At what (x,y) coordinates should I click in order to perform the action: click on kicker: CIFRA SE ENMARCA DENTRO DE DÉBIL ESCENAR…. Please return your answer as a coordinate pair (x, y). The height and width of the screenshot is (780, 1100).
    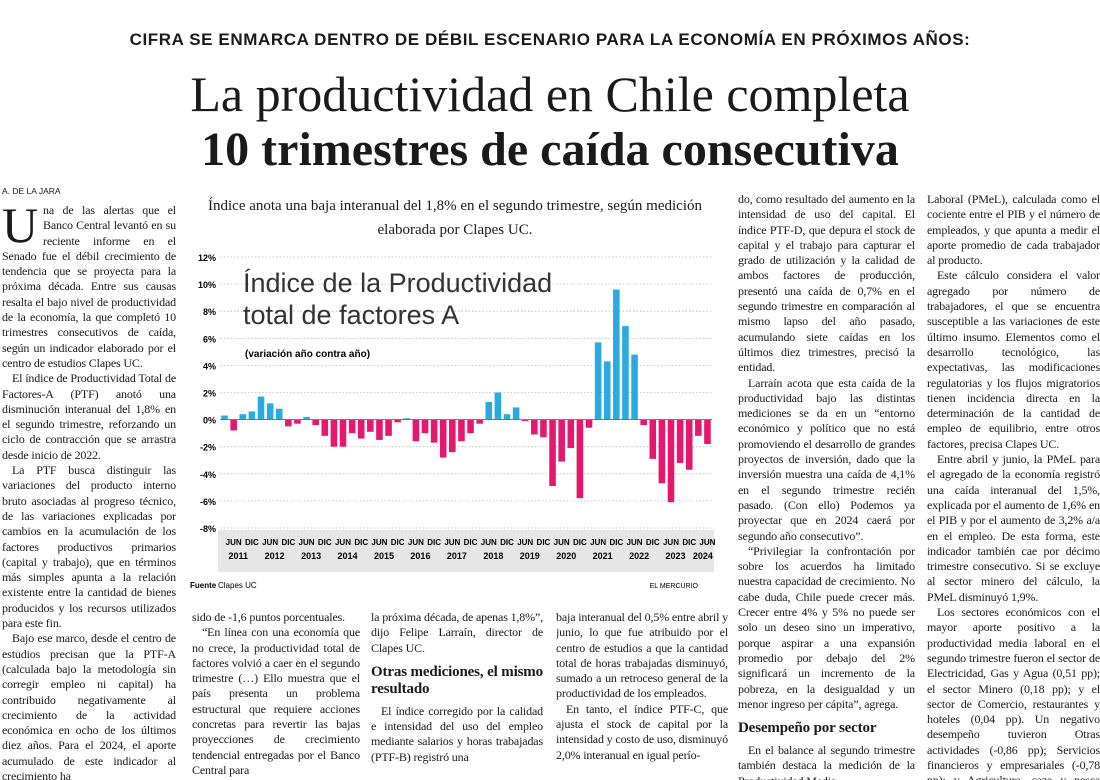
    Looking at the image, I should click on (550, 39).